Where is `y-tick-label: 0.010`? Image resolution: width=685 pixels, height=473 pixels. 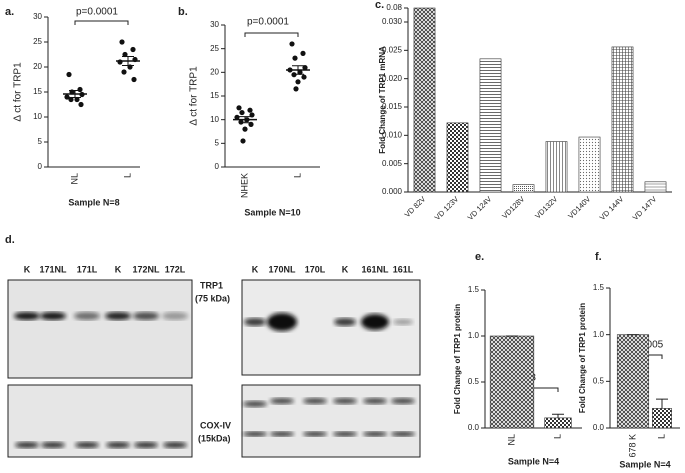 y-tick-label: 0.010 is located at coordinates (392, 134).